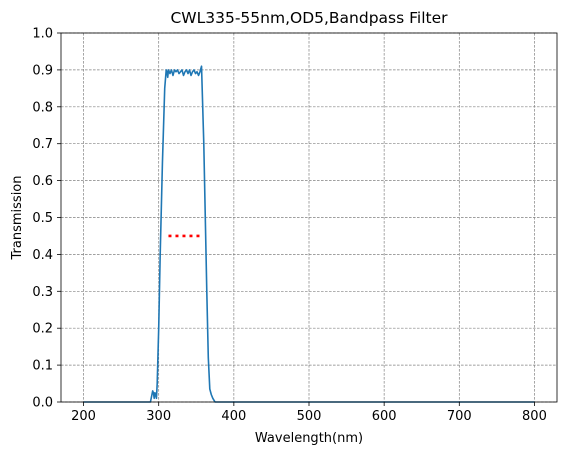  Describe the element at coordinates (83, 416) in the screenshot. I see `x-tick-label-200: 200` at that location.